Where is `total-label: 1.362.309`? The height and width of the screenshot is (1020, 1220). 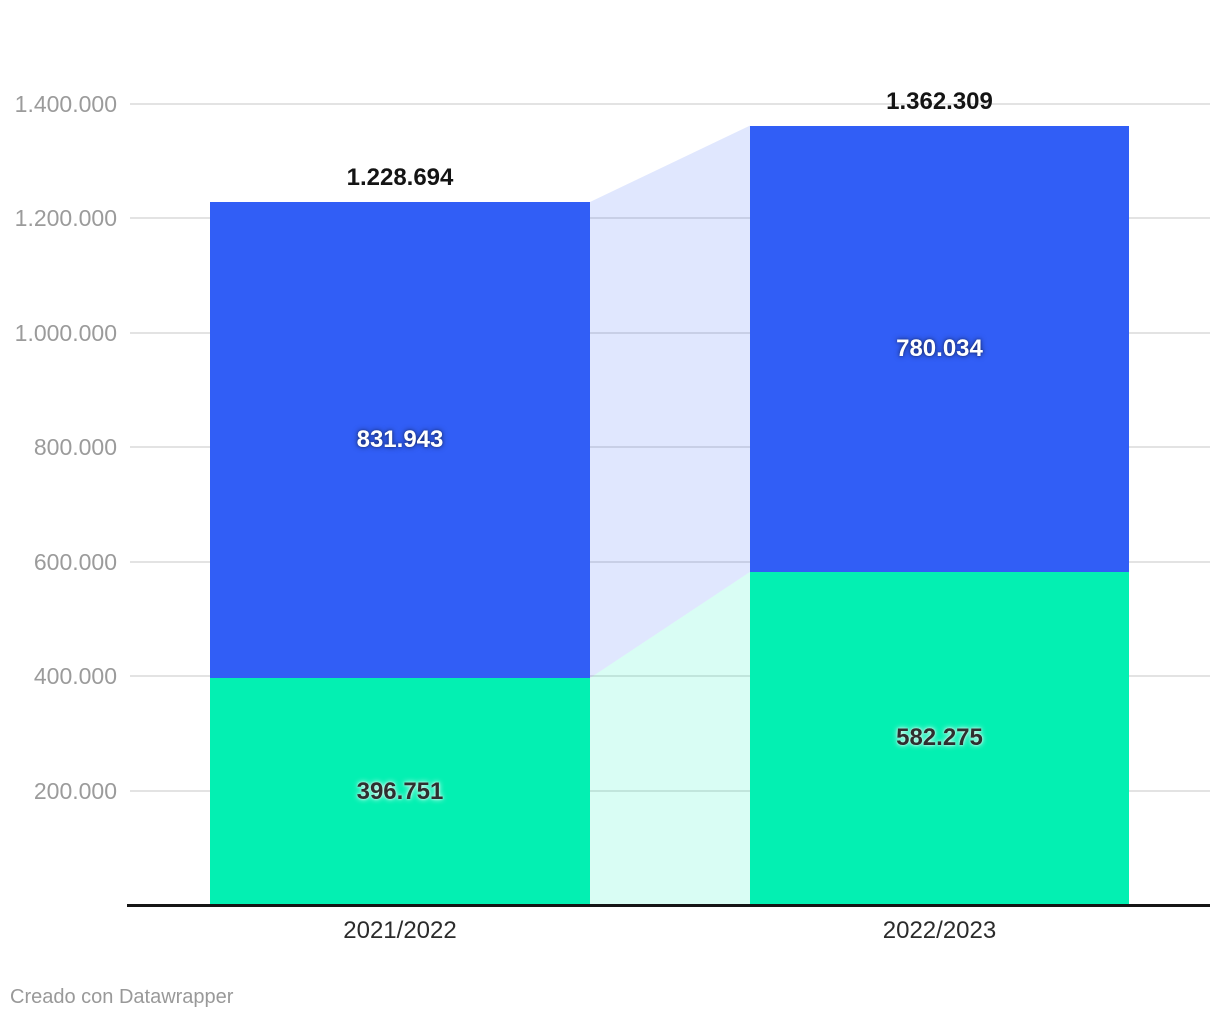
total-label: 1.362.309 is located at coordinates (939, 101).